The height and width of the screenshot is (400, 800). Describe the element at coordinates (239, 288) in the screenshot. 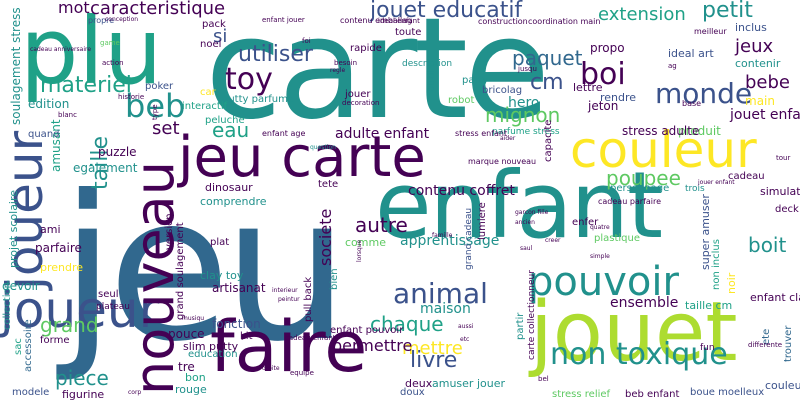

I see `word-clay-toy: artisanat` at that location.